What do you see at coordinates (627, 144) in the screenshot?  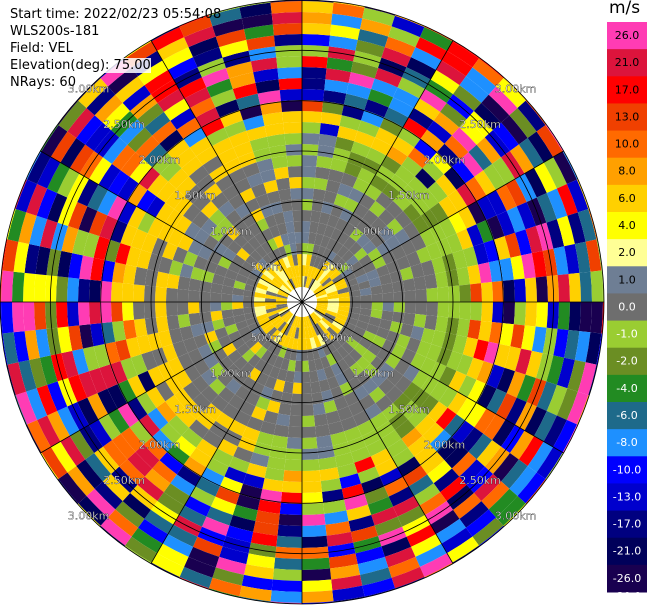 I see `colorbar-tick-label: 10.0` at bounding box center [627, 144].